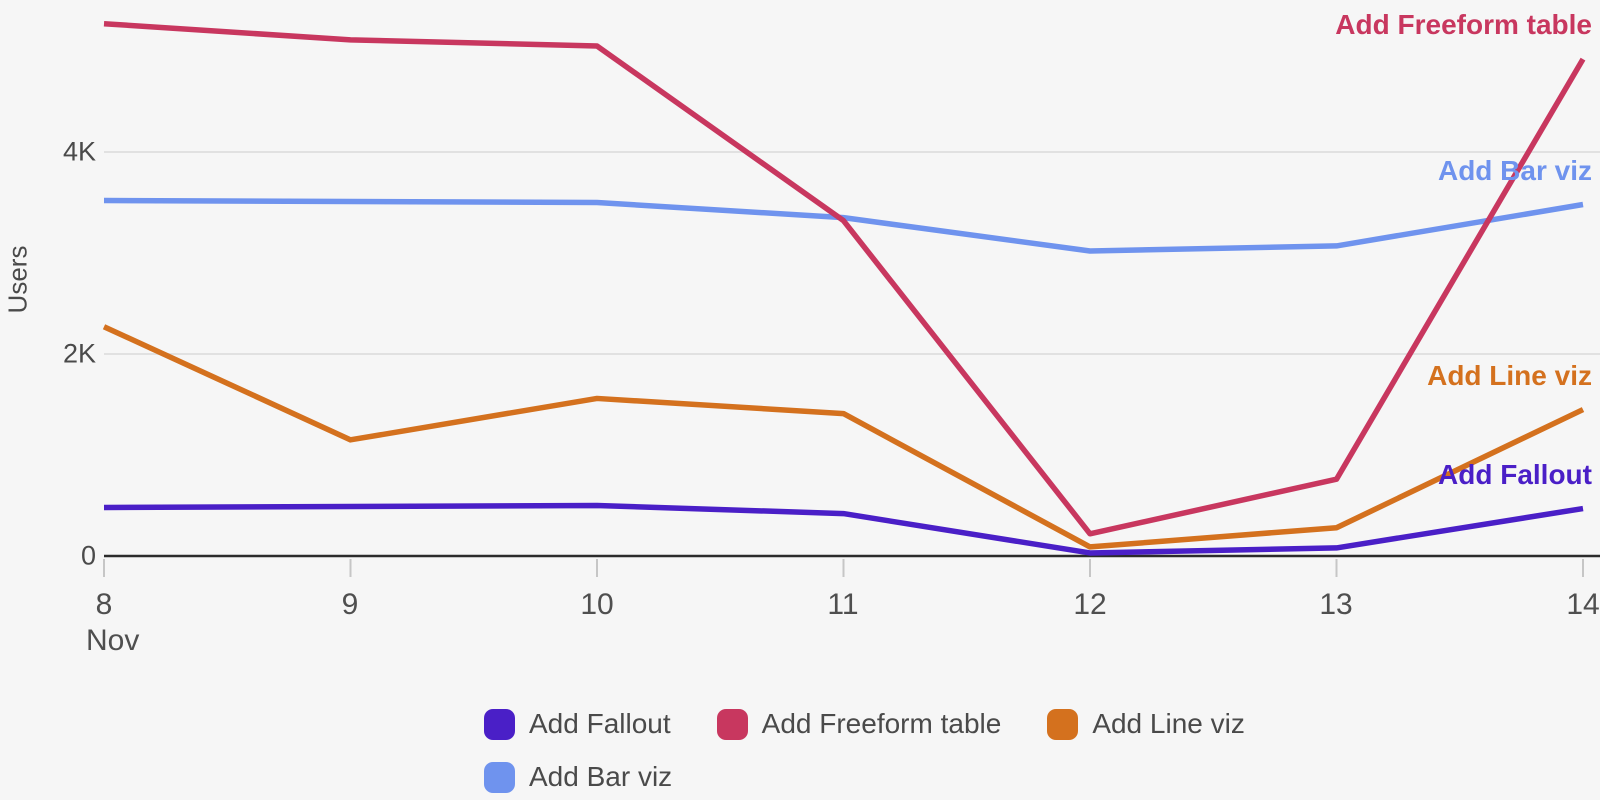 The image size is (1600, 800). I want to click on legend-label: Add Fallout, so click(600, 723).